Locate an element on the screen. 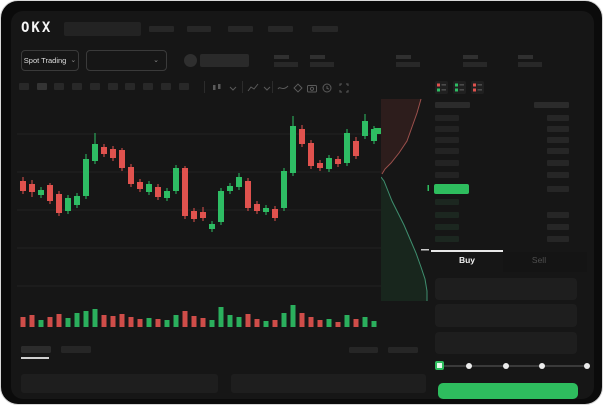  last-price-badge is located at coordinates (451, 189).